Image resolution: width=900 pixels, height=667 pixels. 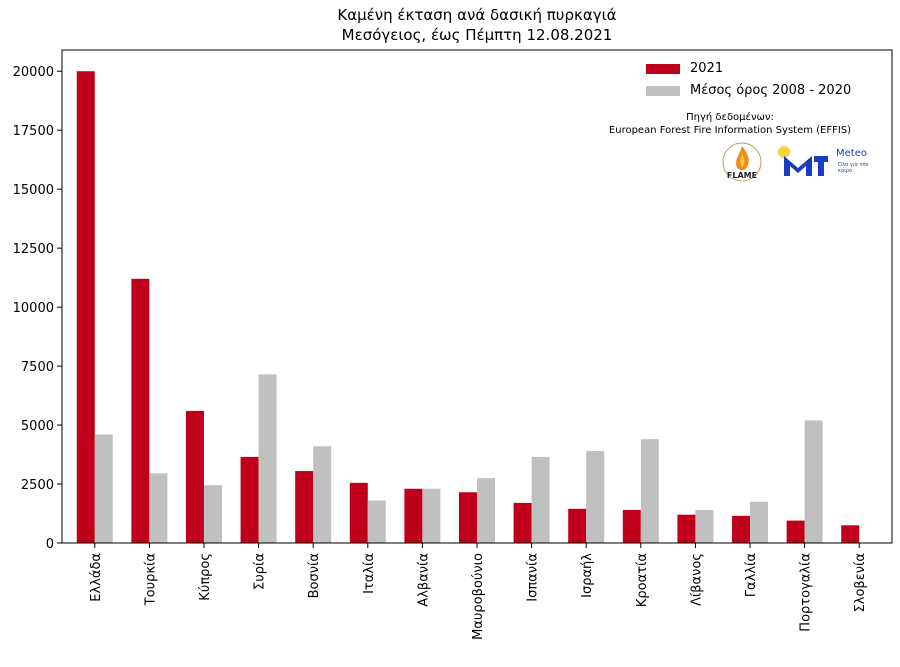 I want to click on y-tick-label-8: 20000, so click(x=33, y=72).